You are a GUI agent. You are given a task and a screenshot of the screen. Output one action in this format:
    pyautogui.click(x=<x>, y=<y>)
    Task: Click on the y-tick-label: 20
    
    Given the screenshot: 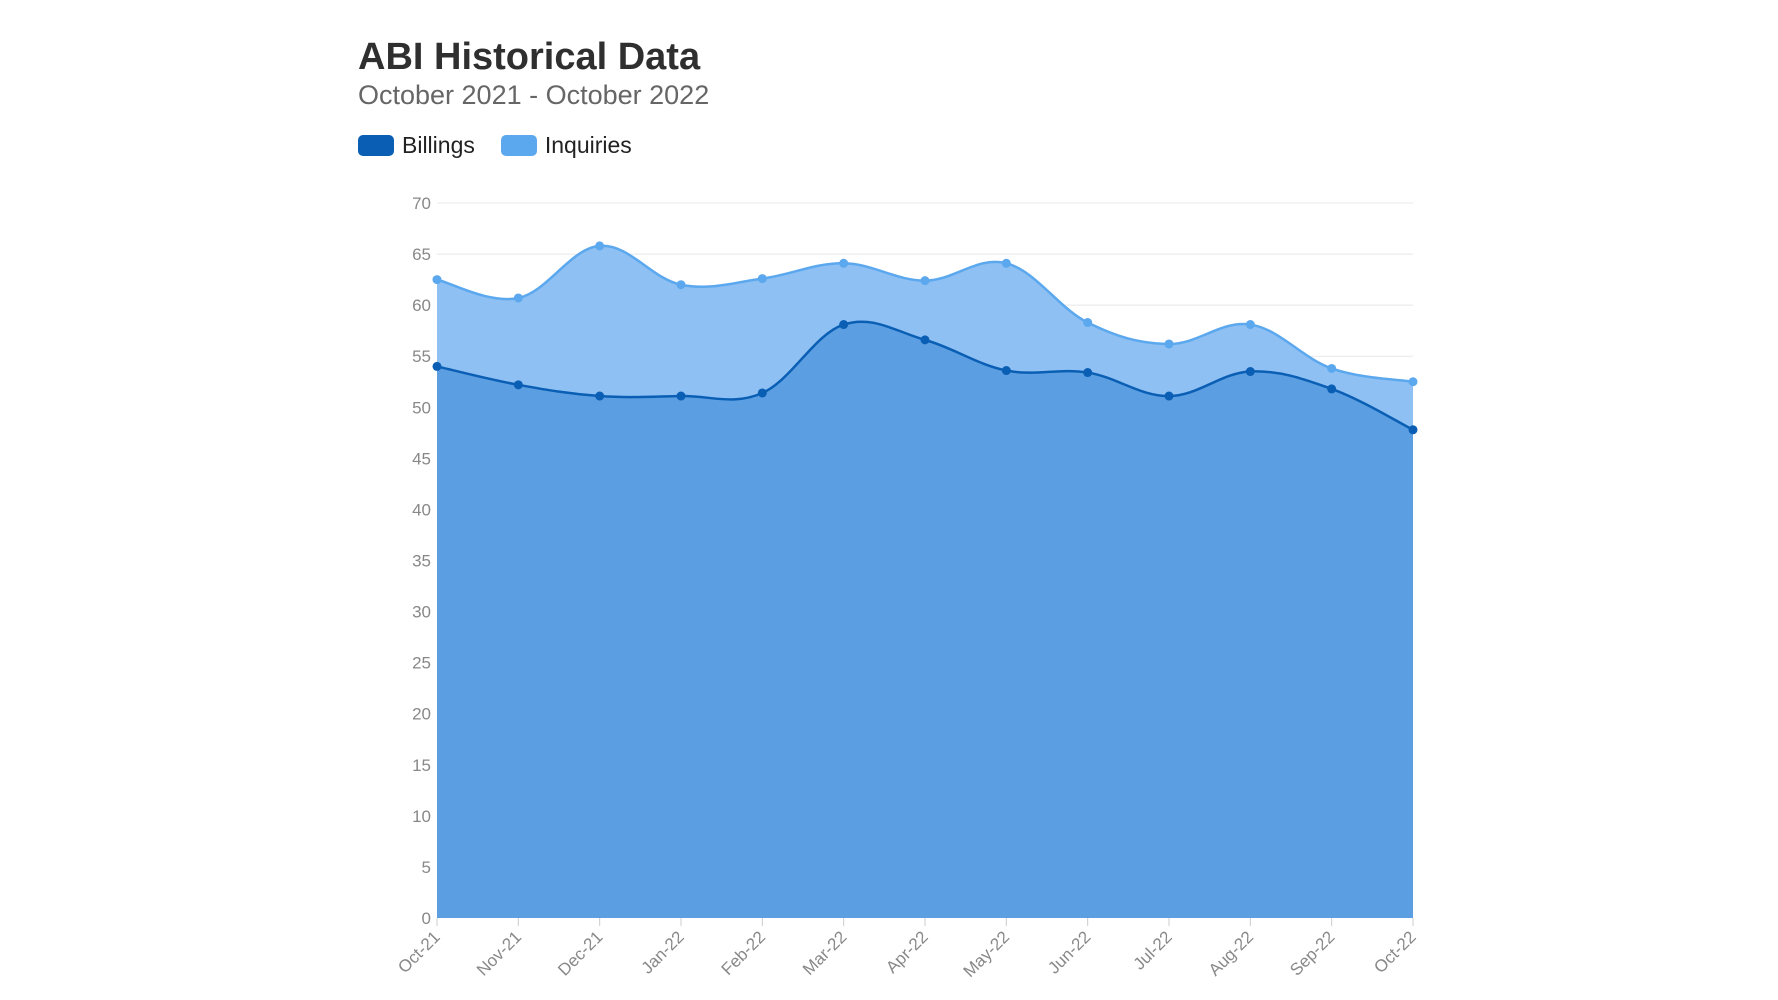 What is the action you would take?
    pyautogui.click(x=421, y=714)
    